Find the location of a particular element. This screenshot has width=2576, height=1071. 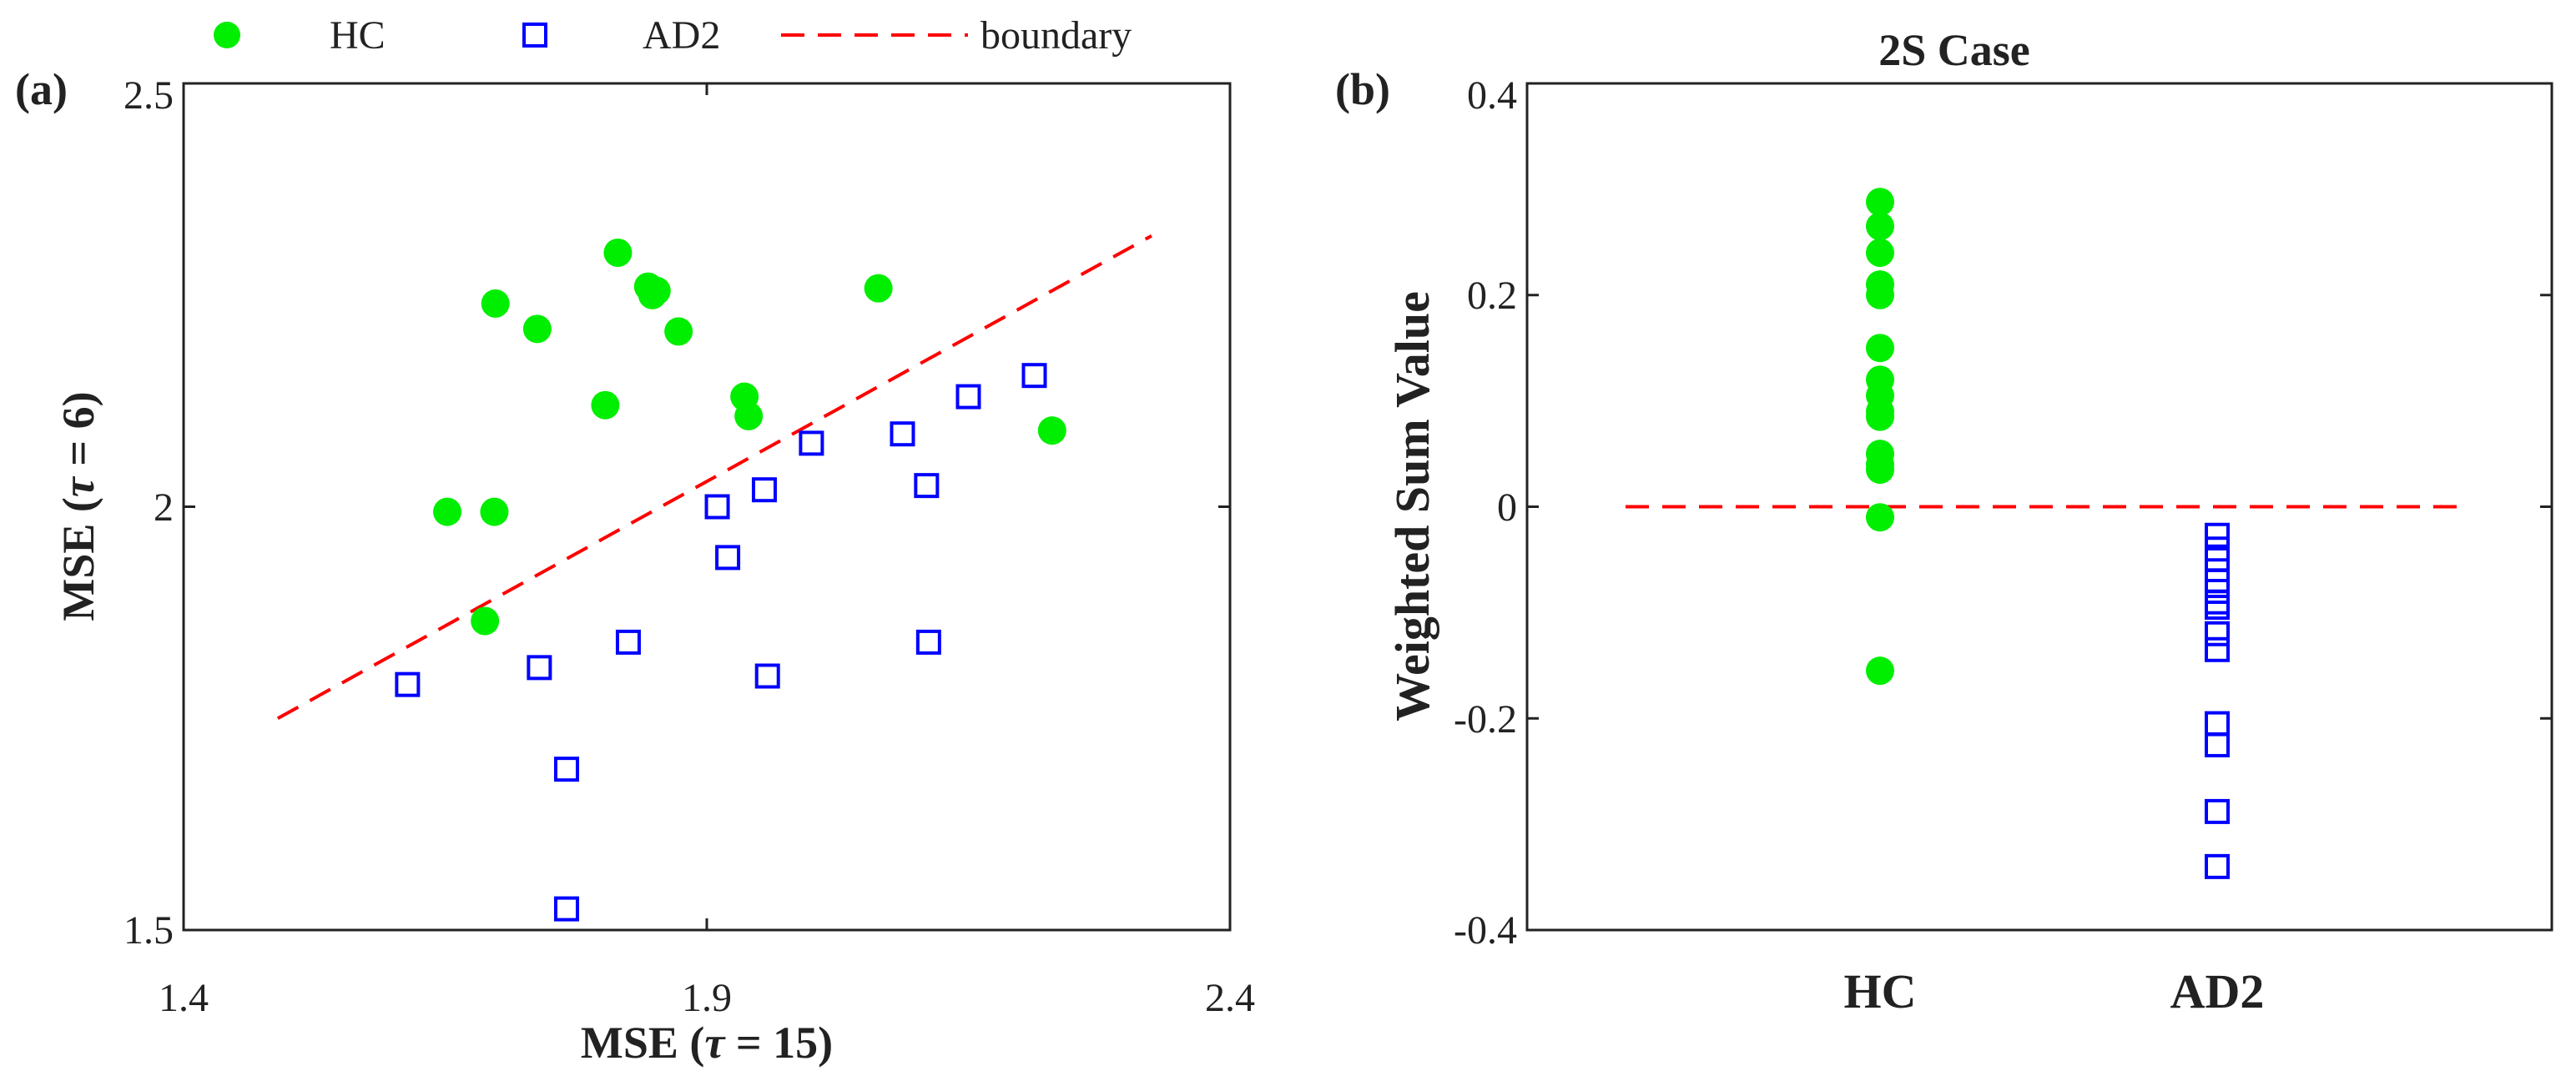

panel-a-xtick-labels: 1.4 1.9 2.4 is located at coordinates (707, 998).